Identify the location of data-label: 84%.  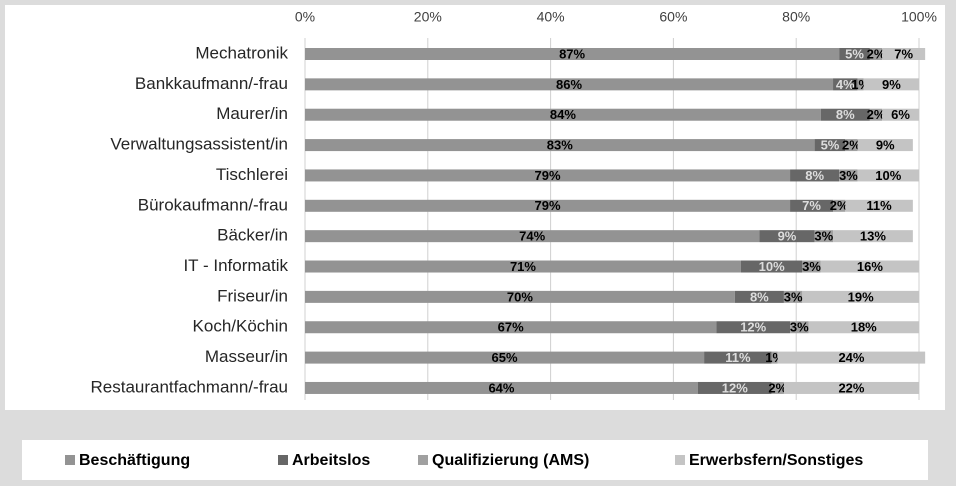
(563, 114).